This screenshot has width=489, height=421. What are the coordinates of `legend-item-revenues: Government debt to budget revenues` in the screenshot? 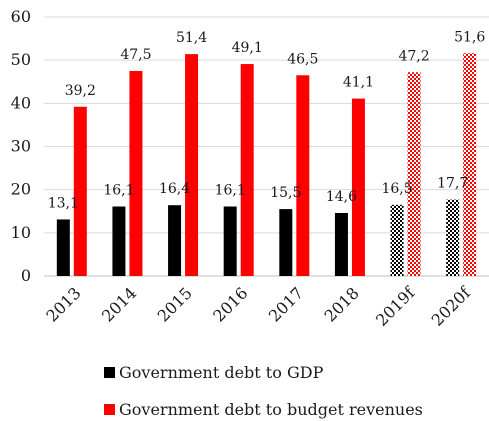 It's located at (263, 409).